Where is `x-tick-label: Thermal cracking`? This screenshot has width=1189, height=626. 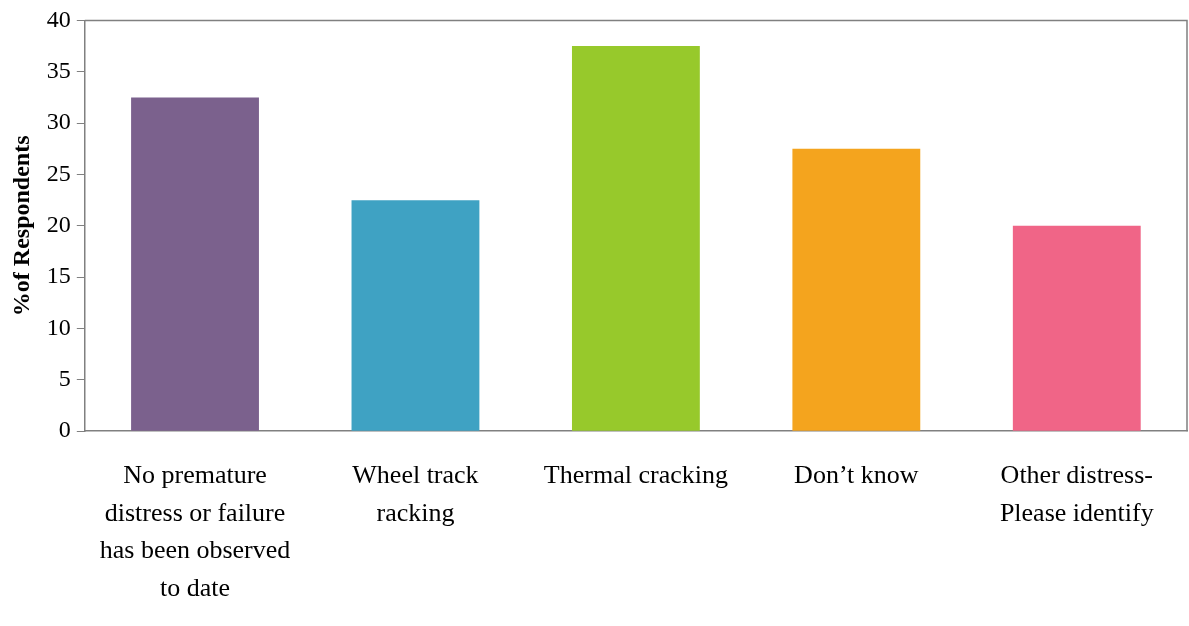
x-tick-label: Thermal cracking is located at coordinates (635, 474).